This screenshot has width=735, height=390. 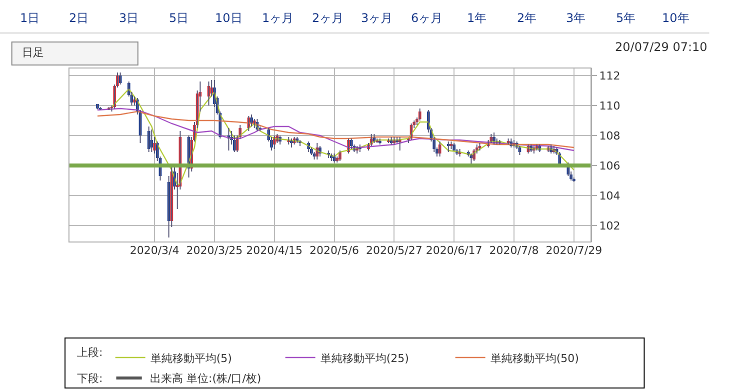 What do you see at coordinates (33, 52) in the screenshot?
I see `text: 日足` at bounding box center [33, 52].